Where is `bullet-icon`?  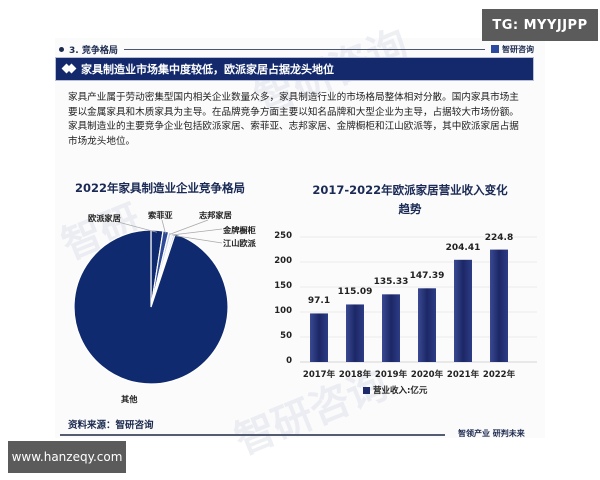
bullet-icon is located at coordinates (61, 49).